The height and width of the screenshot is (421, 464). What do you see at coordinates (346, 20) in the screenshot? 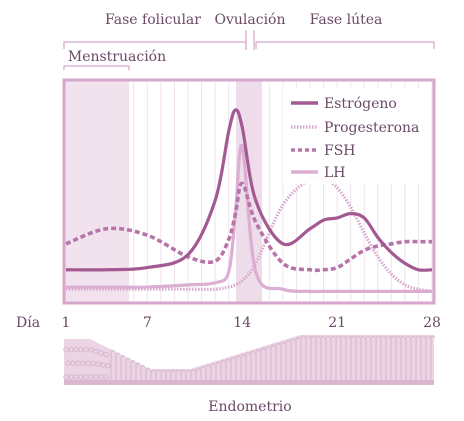
I see `phase-label-luteal: Fase lútea` at bounding box center [346, 20].